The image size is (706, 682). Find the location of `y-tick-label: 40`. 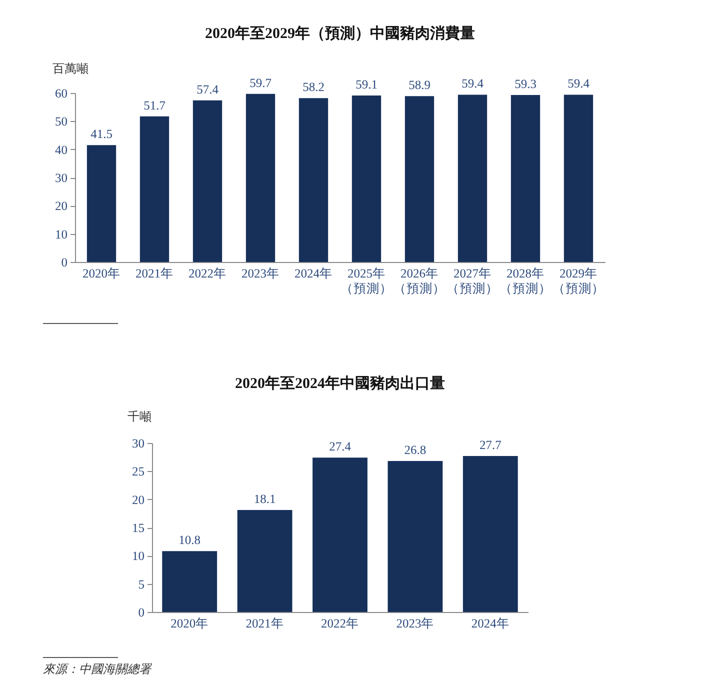

y-tick-label: 40 is located at coordinates (61, 149).